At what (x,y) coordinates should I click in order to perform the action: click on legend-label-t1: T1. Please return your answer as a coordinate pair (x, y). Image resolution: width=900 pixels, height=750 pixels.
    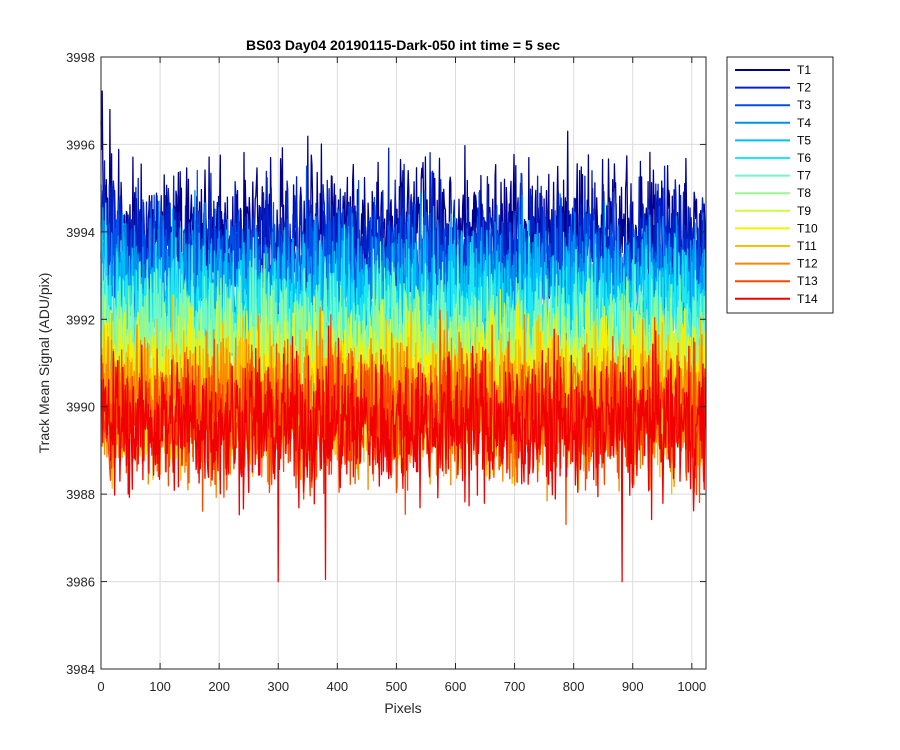
    Looking at the image, I should click on (804, 70).